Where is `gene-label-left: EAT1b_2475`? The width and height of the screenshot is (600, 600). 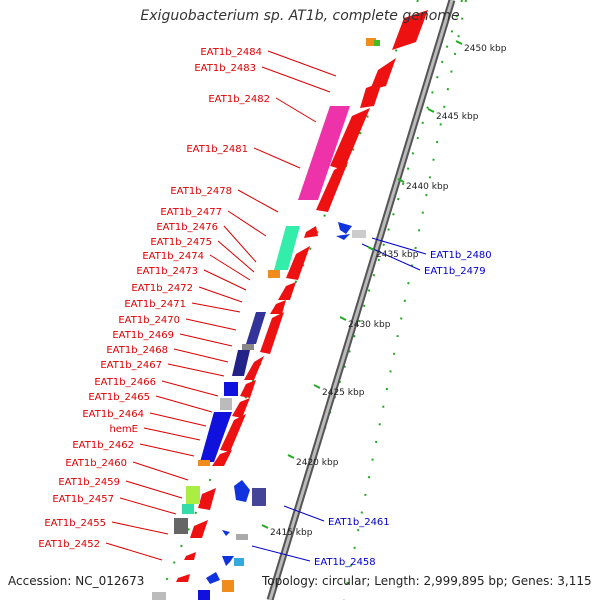
gene-label-left: EAT1b_2475 is located at coordinates (181, 242).